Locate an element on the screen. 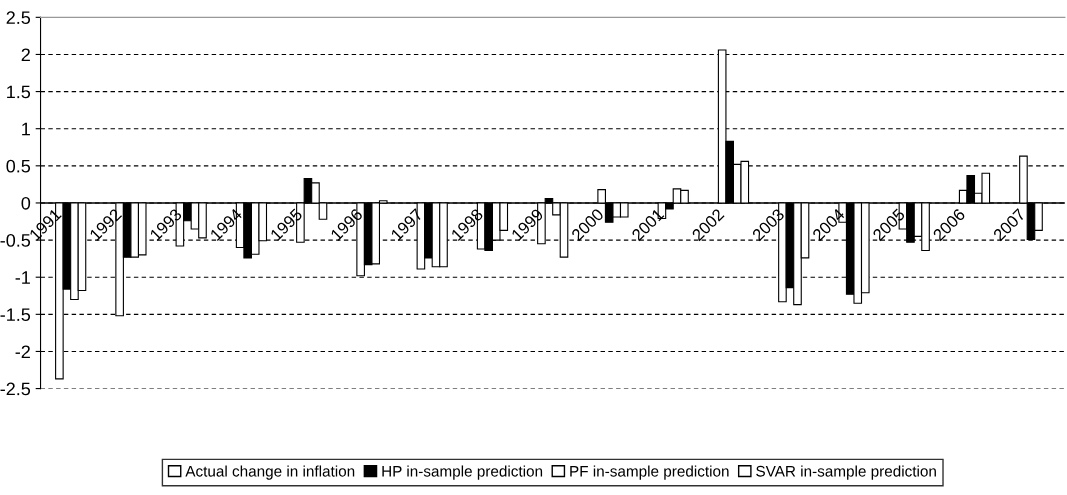 This screenshot has height=495, width=1067. y-tick-label: -1 is located at coordinates (22, 277).